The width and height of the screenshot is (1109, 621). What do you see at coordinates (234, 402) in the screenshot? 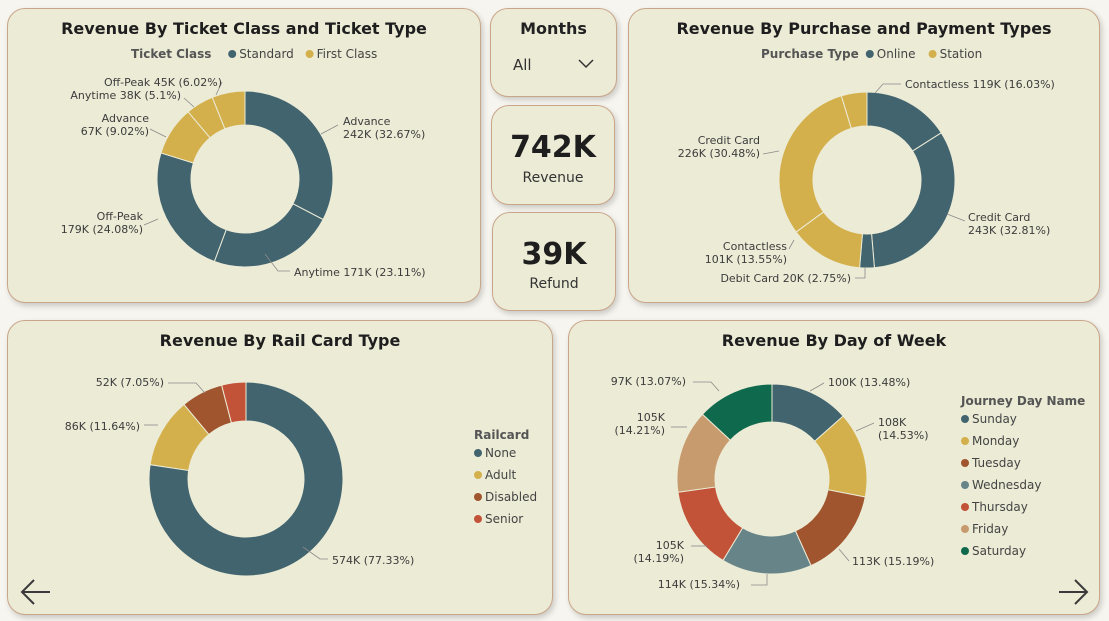
I see `donut-slice-senior` at bounding box center [234, 402].